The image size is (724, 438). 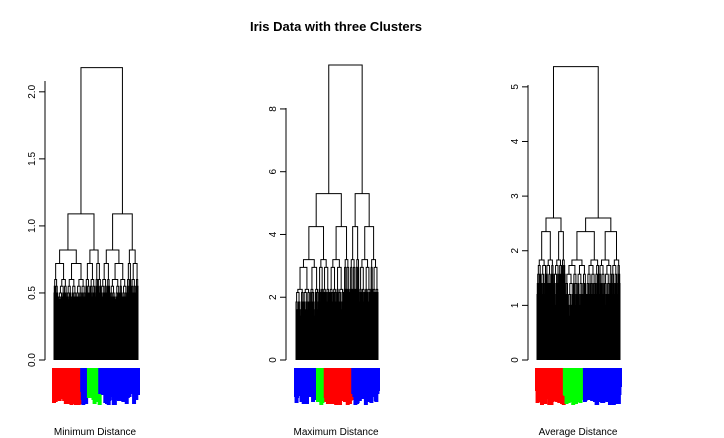 I want to click on y-tick-label: 0, so click(x=273, y=360).